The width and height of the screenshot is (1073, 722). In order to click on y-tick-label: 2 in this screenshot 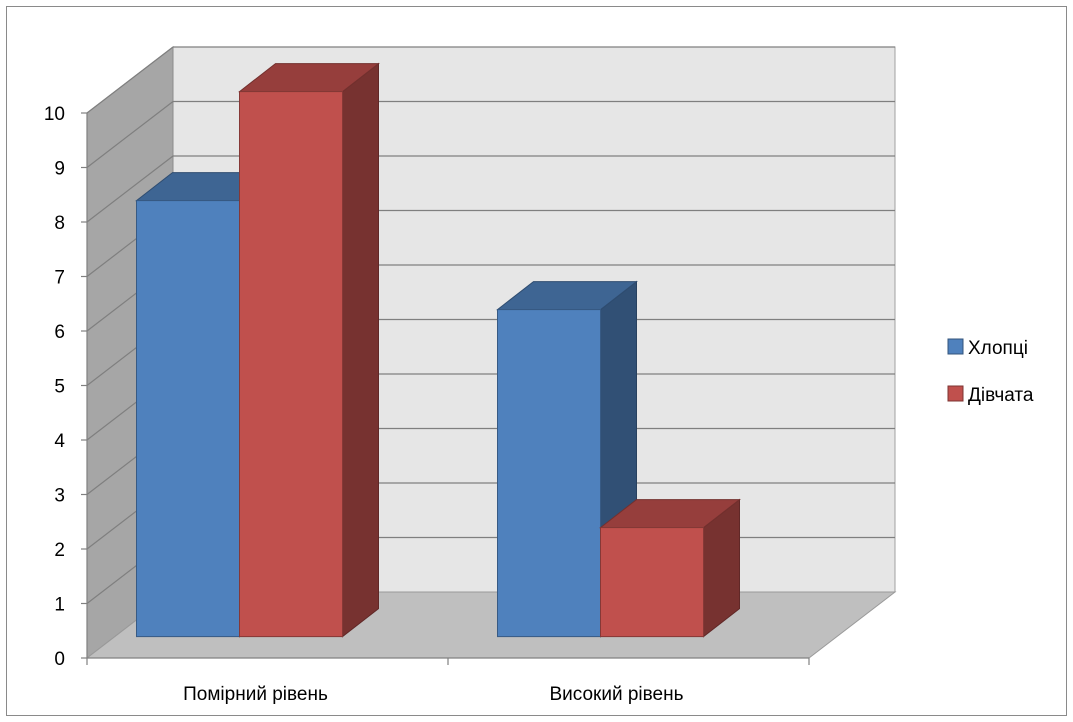, I will do `click(59, 550)`.